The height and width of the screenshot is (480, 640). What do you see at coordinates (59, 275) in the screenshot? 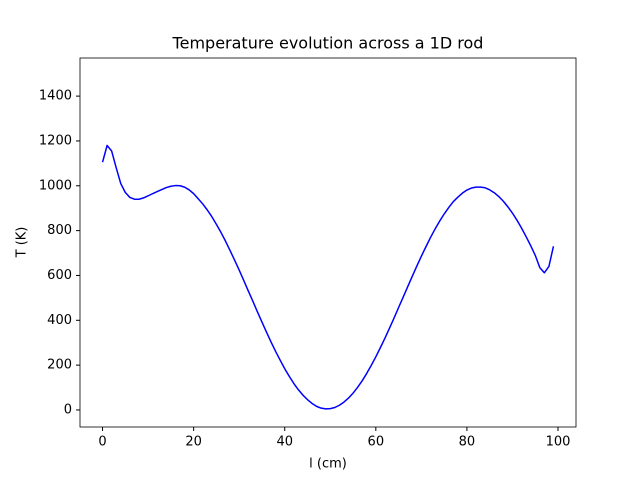
I see `y-tick-label: 600` at bounding box center [59, 275].